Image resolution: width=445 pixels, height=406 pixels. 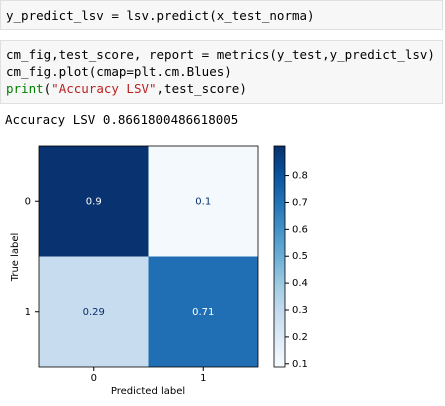 I want to click on value-label: 0.1, so click(x=203, y=201).